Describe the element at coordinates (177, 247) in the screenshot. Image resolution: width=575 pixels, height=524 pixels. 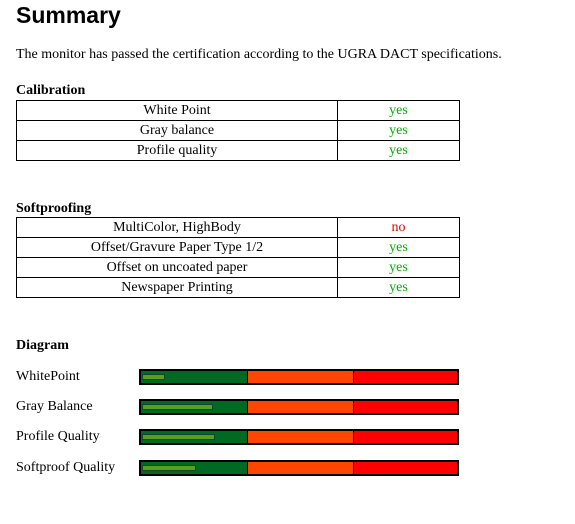
I see `row-label: Offset/Gravure Paper Type 1/2` at that location.